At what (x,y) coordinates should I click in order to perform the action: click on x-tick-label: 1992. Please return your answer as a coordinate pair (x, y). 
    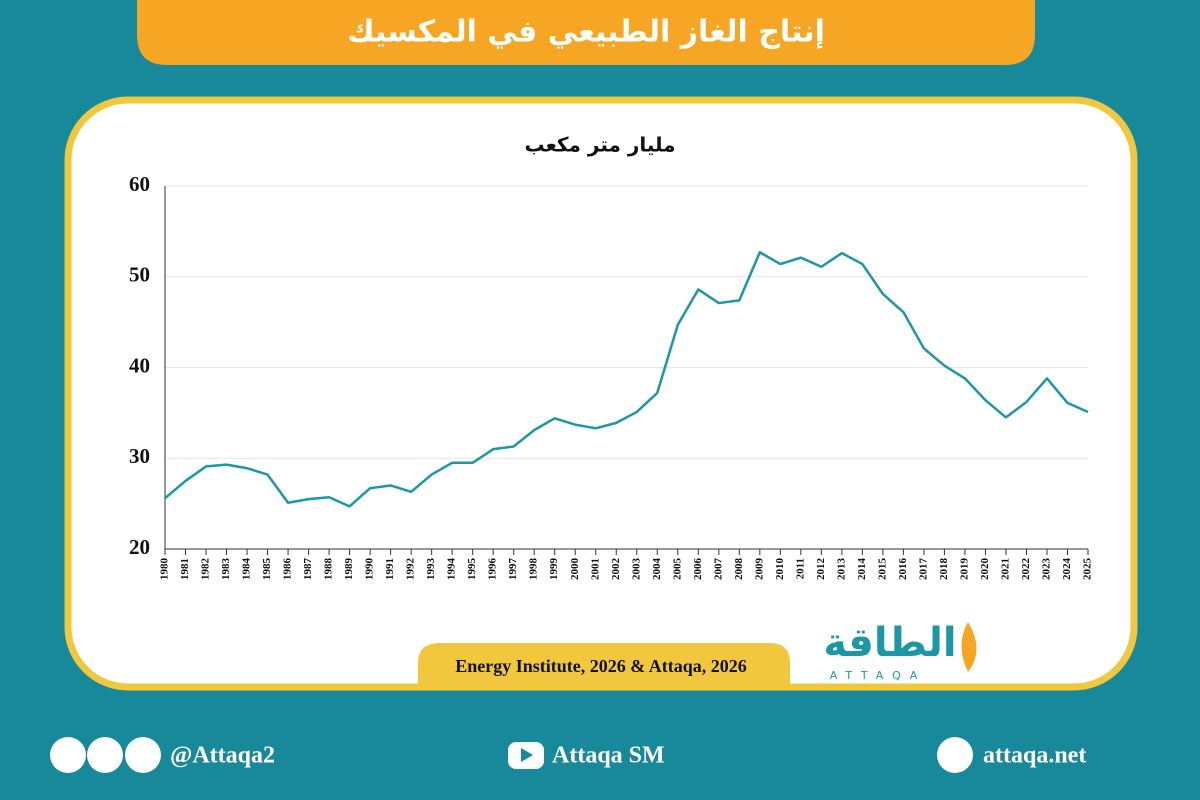
    Looking at the image, I should click on (411, 569).